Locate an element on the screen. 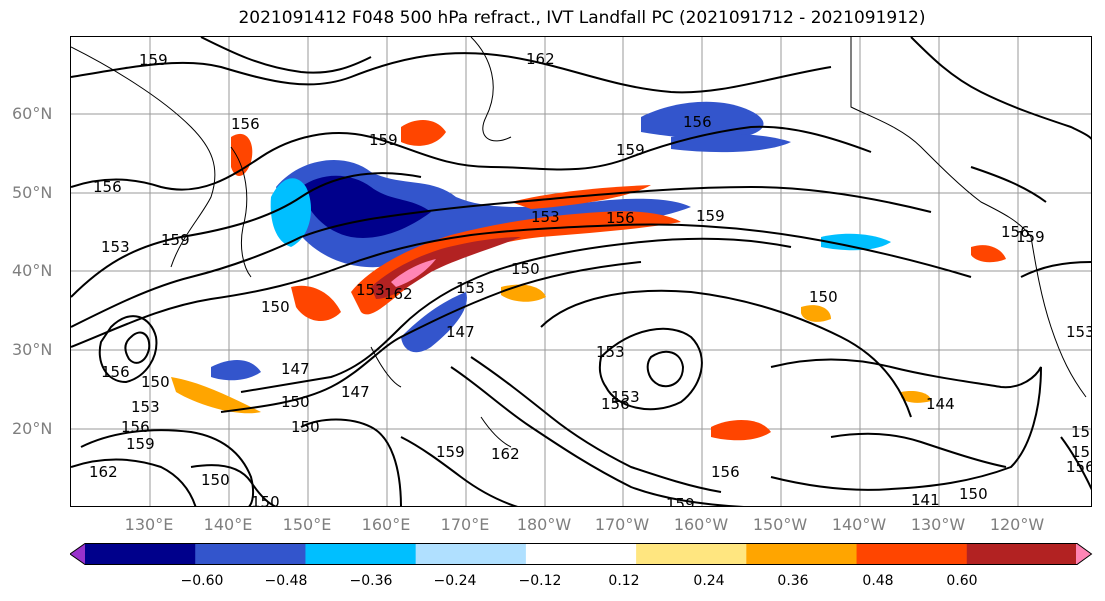  lon-label: 140°E is located at coordinates (228, 524).